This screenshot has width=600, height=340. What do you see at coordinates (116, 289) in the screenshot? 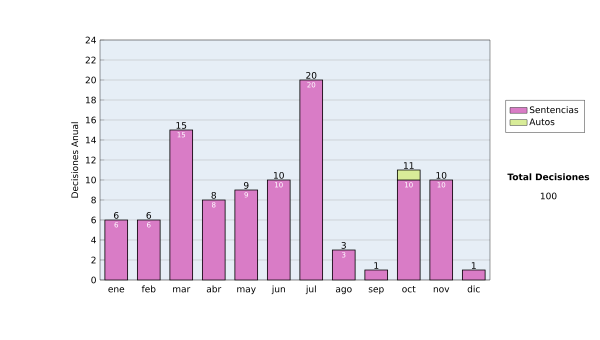
I see `x-tick-label: ene` at bounding box center [116, 289].